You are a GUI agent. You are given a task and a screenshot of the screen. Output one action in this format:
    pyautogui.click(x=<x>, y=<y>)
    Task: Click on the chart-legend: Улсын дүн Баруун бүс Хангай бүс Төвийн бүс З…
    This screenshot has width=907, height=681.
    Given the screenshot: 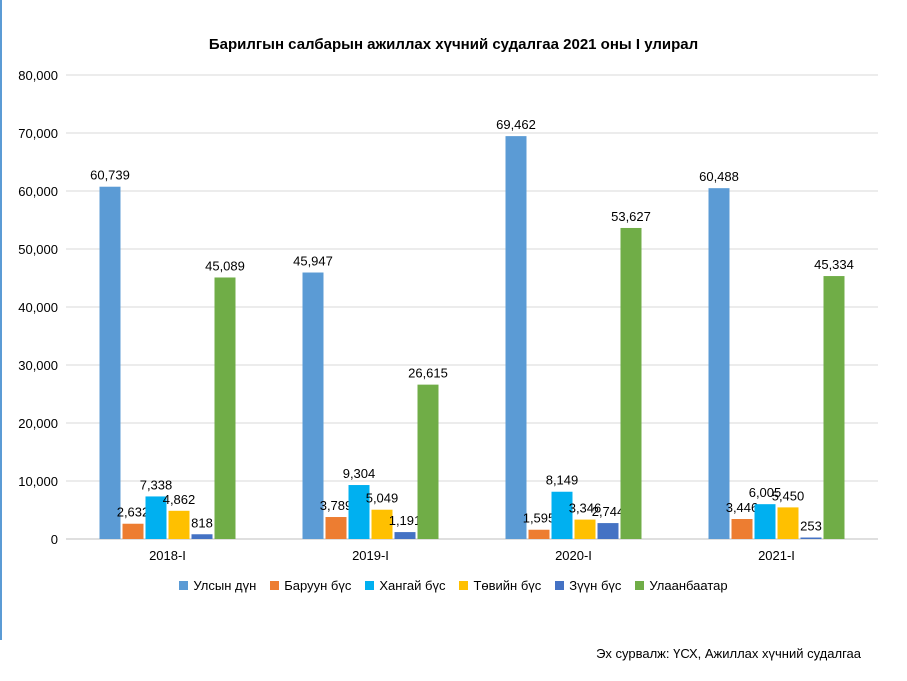 What is the action you would take?
    pyautogui.click(x=453, y=585)
    